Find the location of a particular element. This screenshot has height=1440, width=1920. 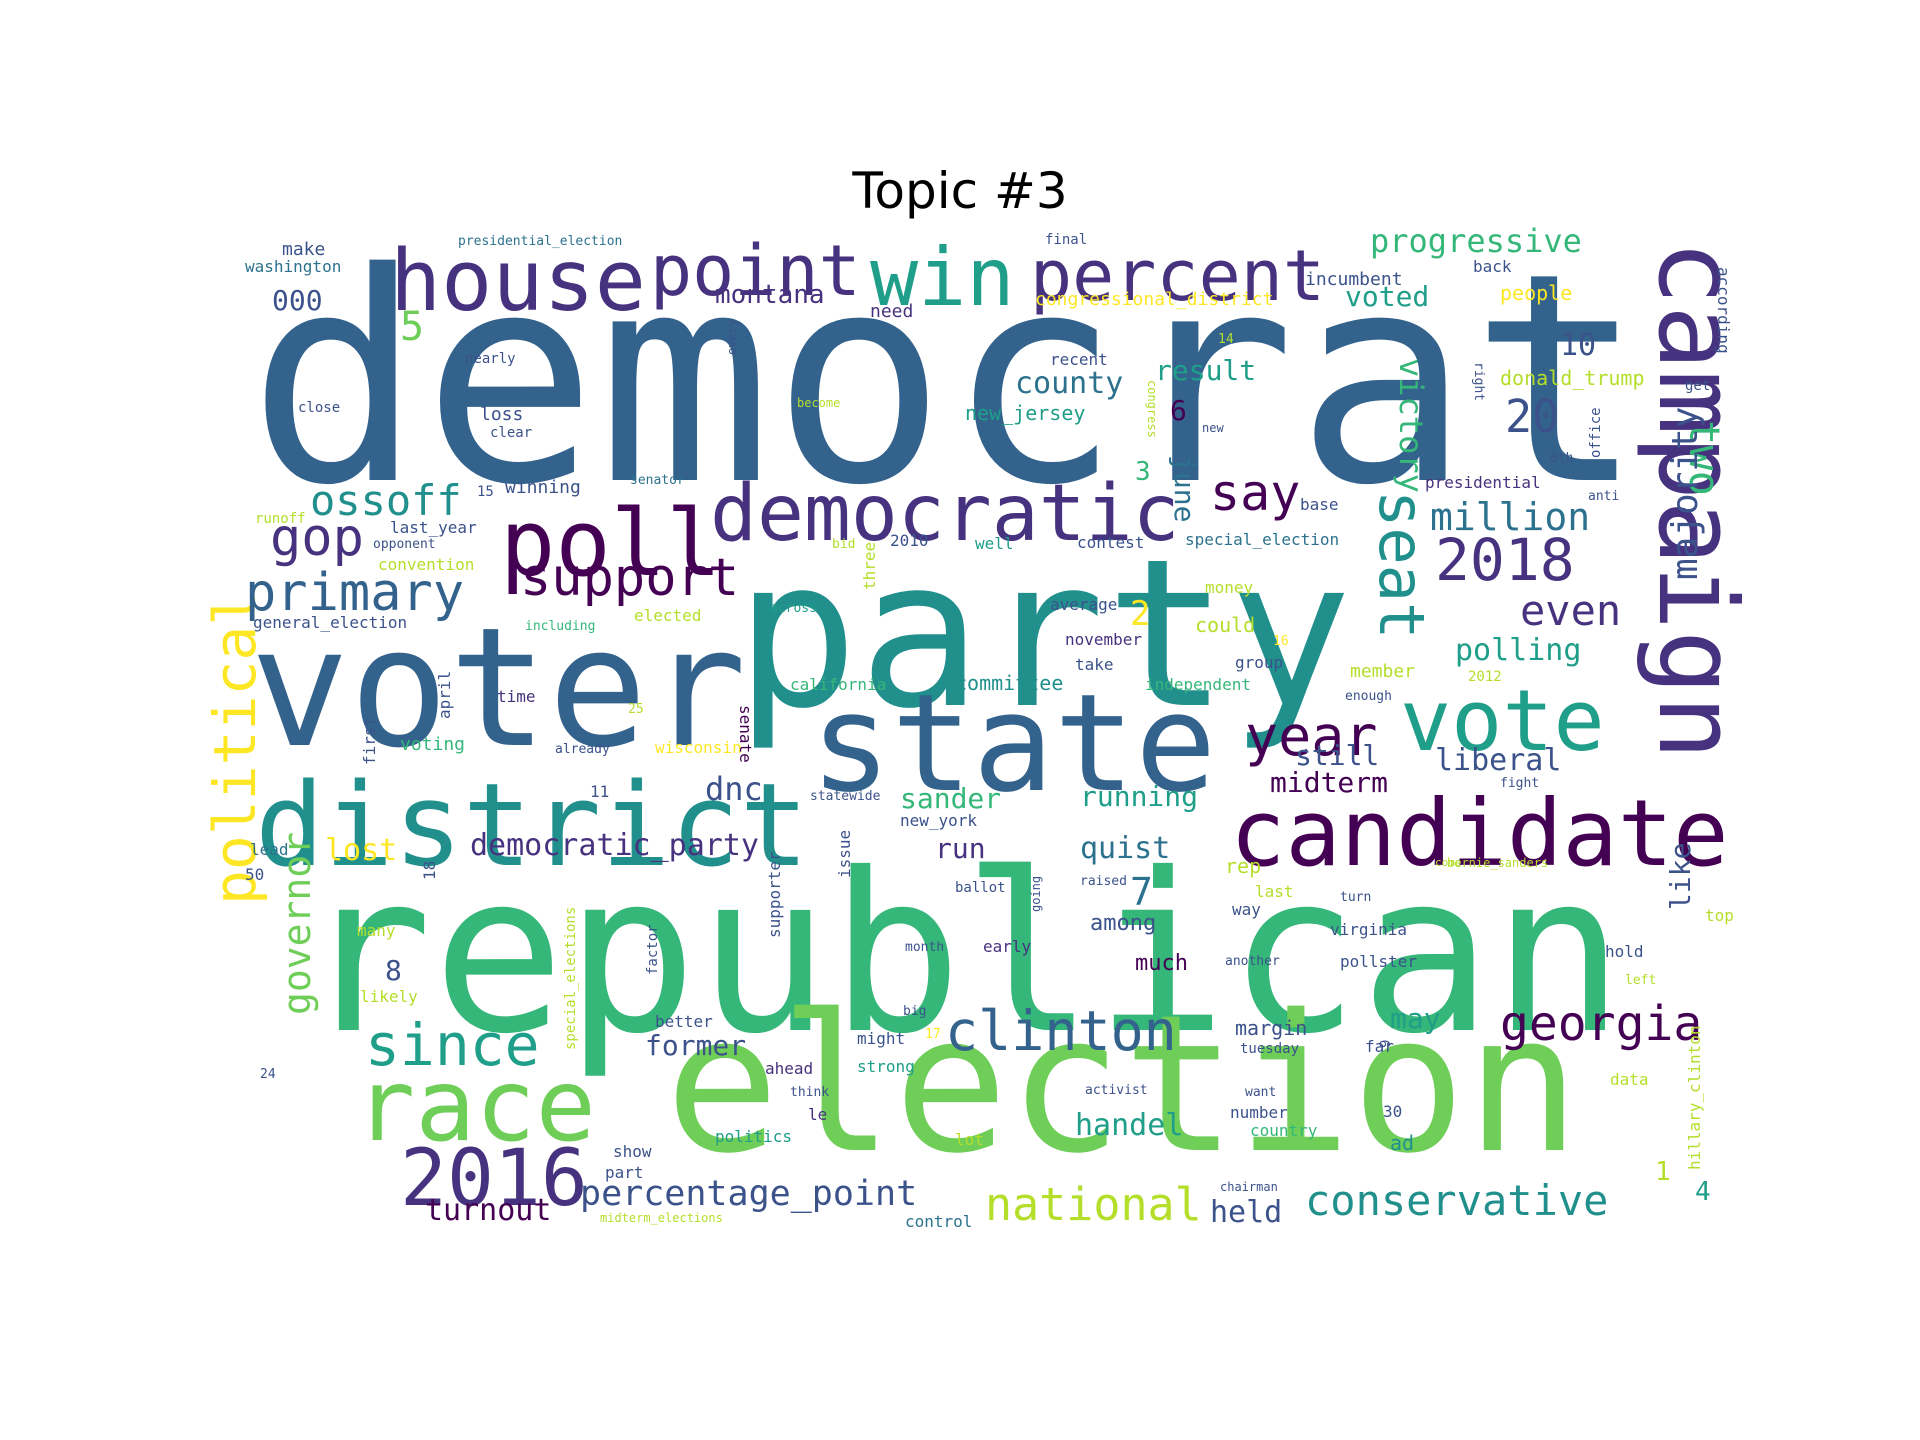

word-think: think is located at coordinates (809, 1092).